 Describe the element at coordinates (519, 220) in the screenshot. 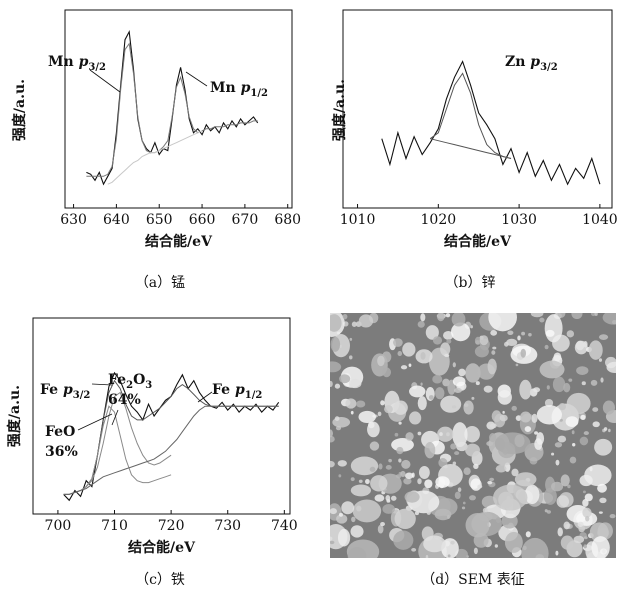

I see `x-tick-label: 1030` at that location.